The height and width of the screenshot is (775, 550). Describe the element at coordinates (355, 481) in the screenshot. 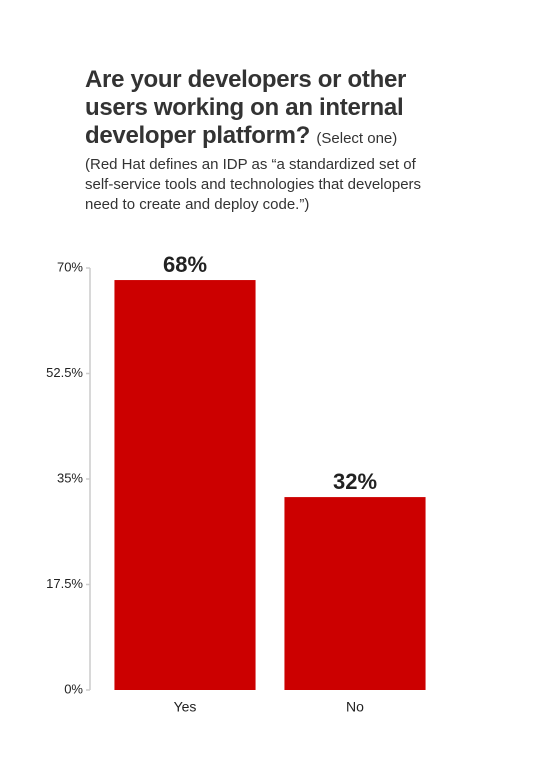

I see `value-label: 32%` at that location.